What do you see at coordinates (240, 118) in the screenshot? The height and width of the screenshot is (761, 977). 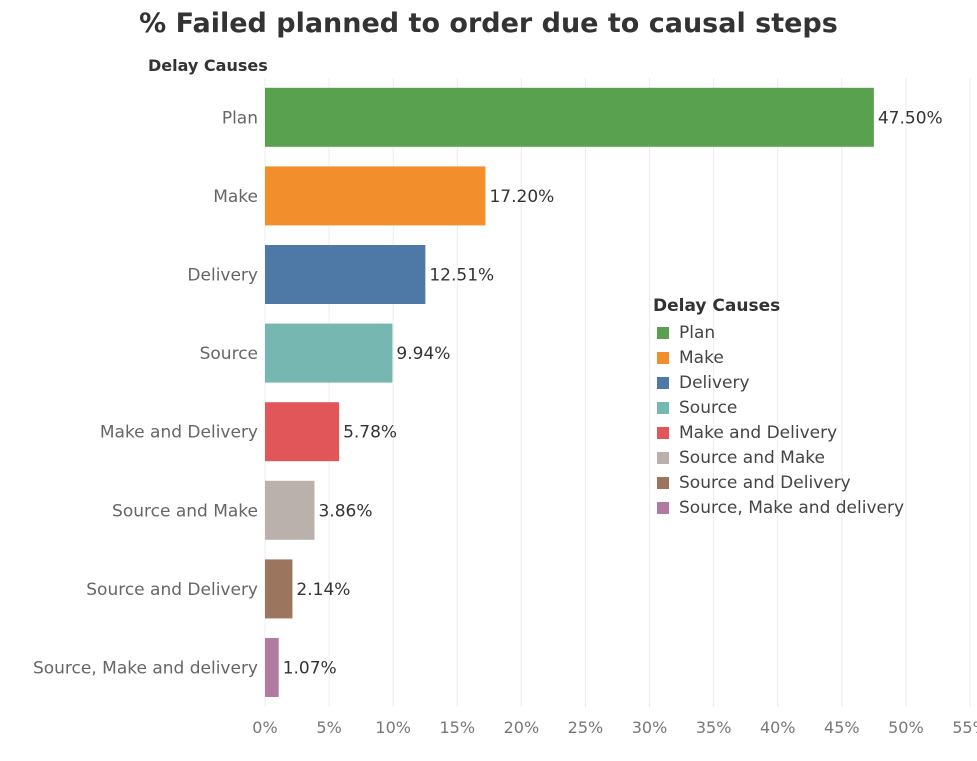 I see `category-label-0: Plan` at bounding box center [240, 118].